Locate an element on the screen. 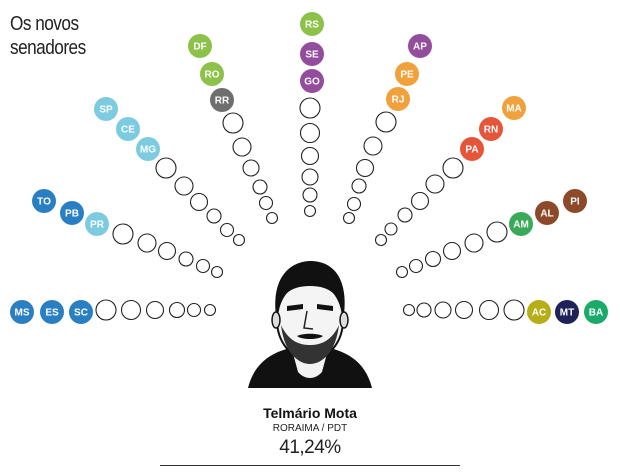  state-badge-label: RS is located at coordinates (312, 25).